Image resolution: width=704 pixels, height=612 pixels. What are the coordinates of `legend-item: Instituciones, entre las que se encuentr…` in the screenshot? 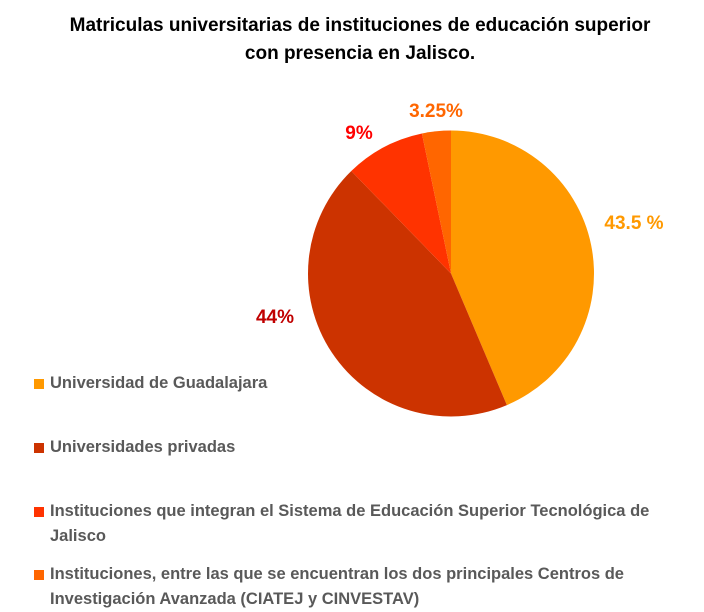 It's located at (344, 587).